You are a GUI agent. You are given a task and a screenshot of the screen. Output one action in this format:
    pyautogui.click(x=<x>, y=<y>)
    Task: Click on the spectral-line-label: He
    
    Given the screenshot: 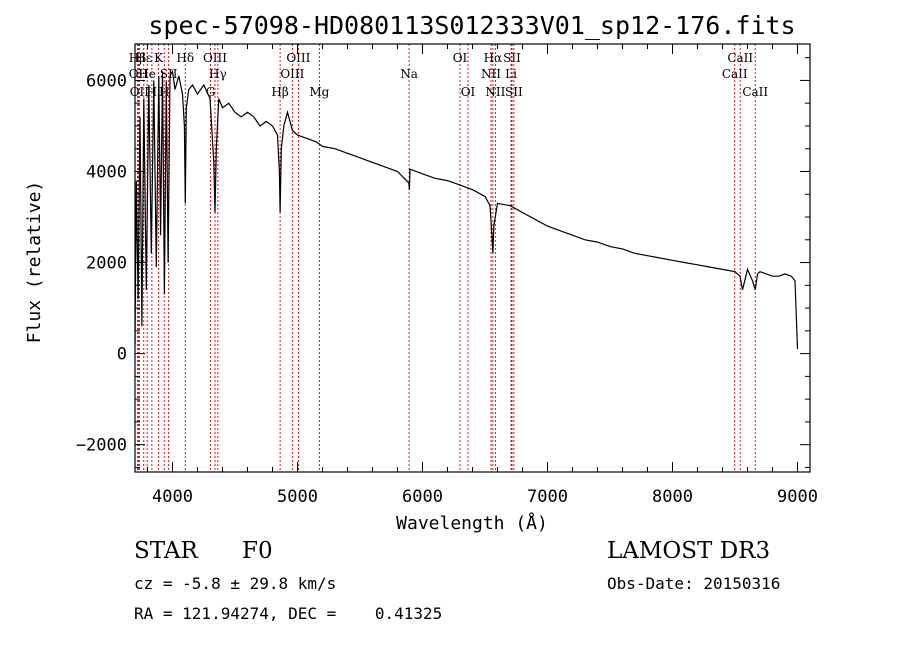 What is the action you would take?
    pyautogui.click(x=147, y=74)
    